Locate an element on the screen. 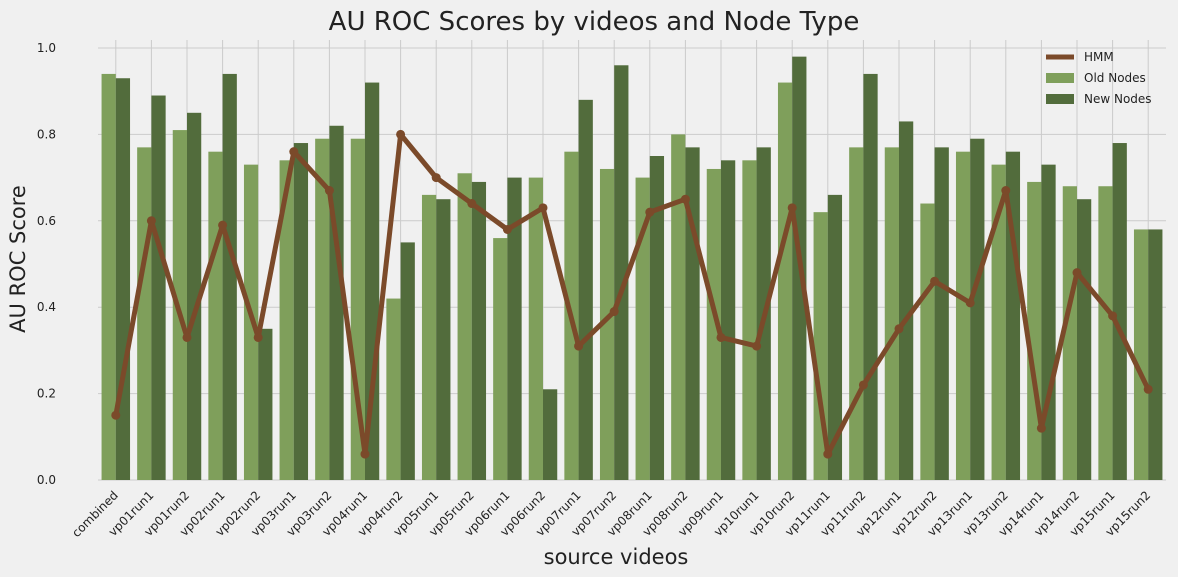 This screenshot has height=577, width=1178. legend-label: HMM is located at coordinates (1099, 57).